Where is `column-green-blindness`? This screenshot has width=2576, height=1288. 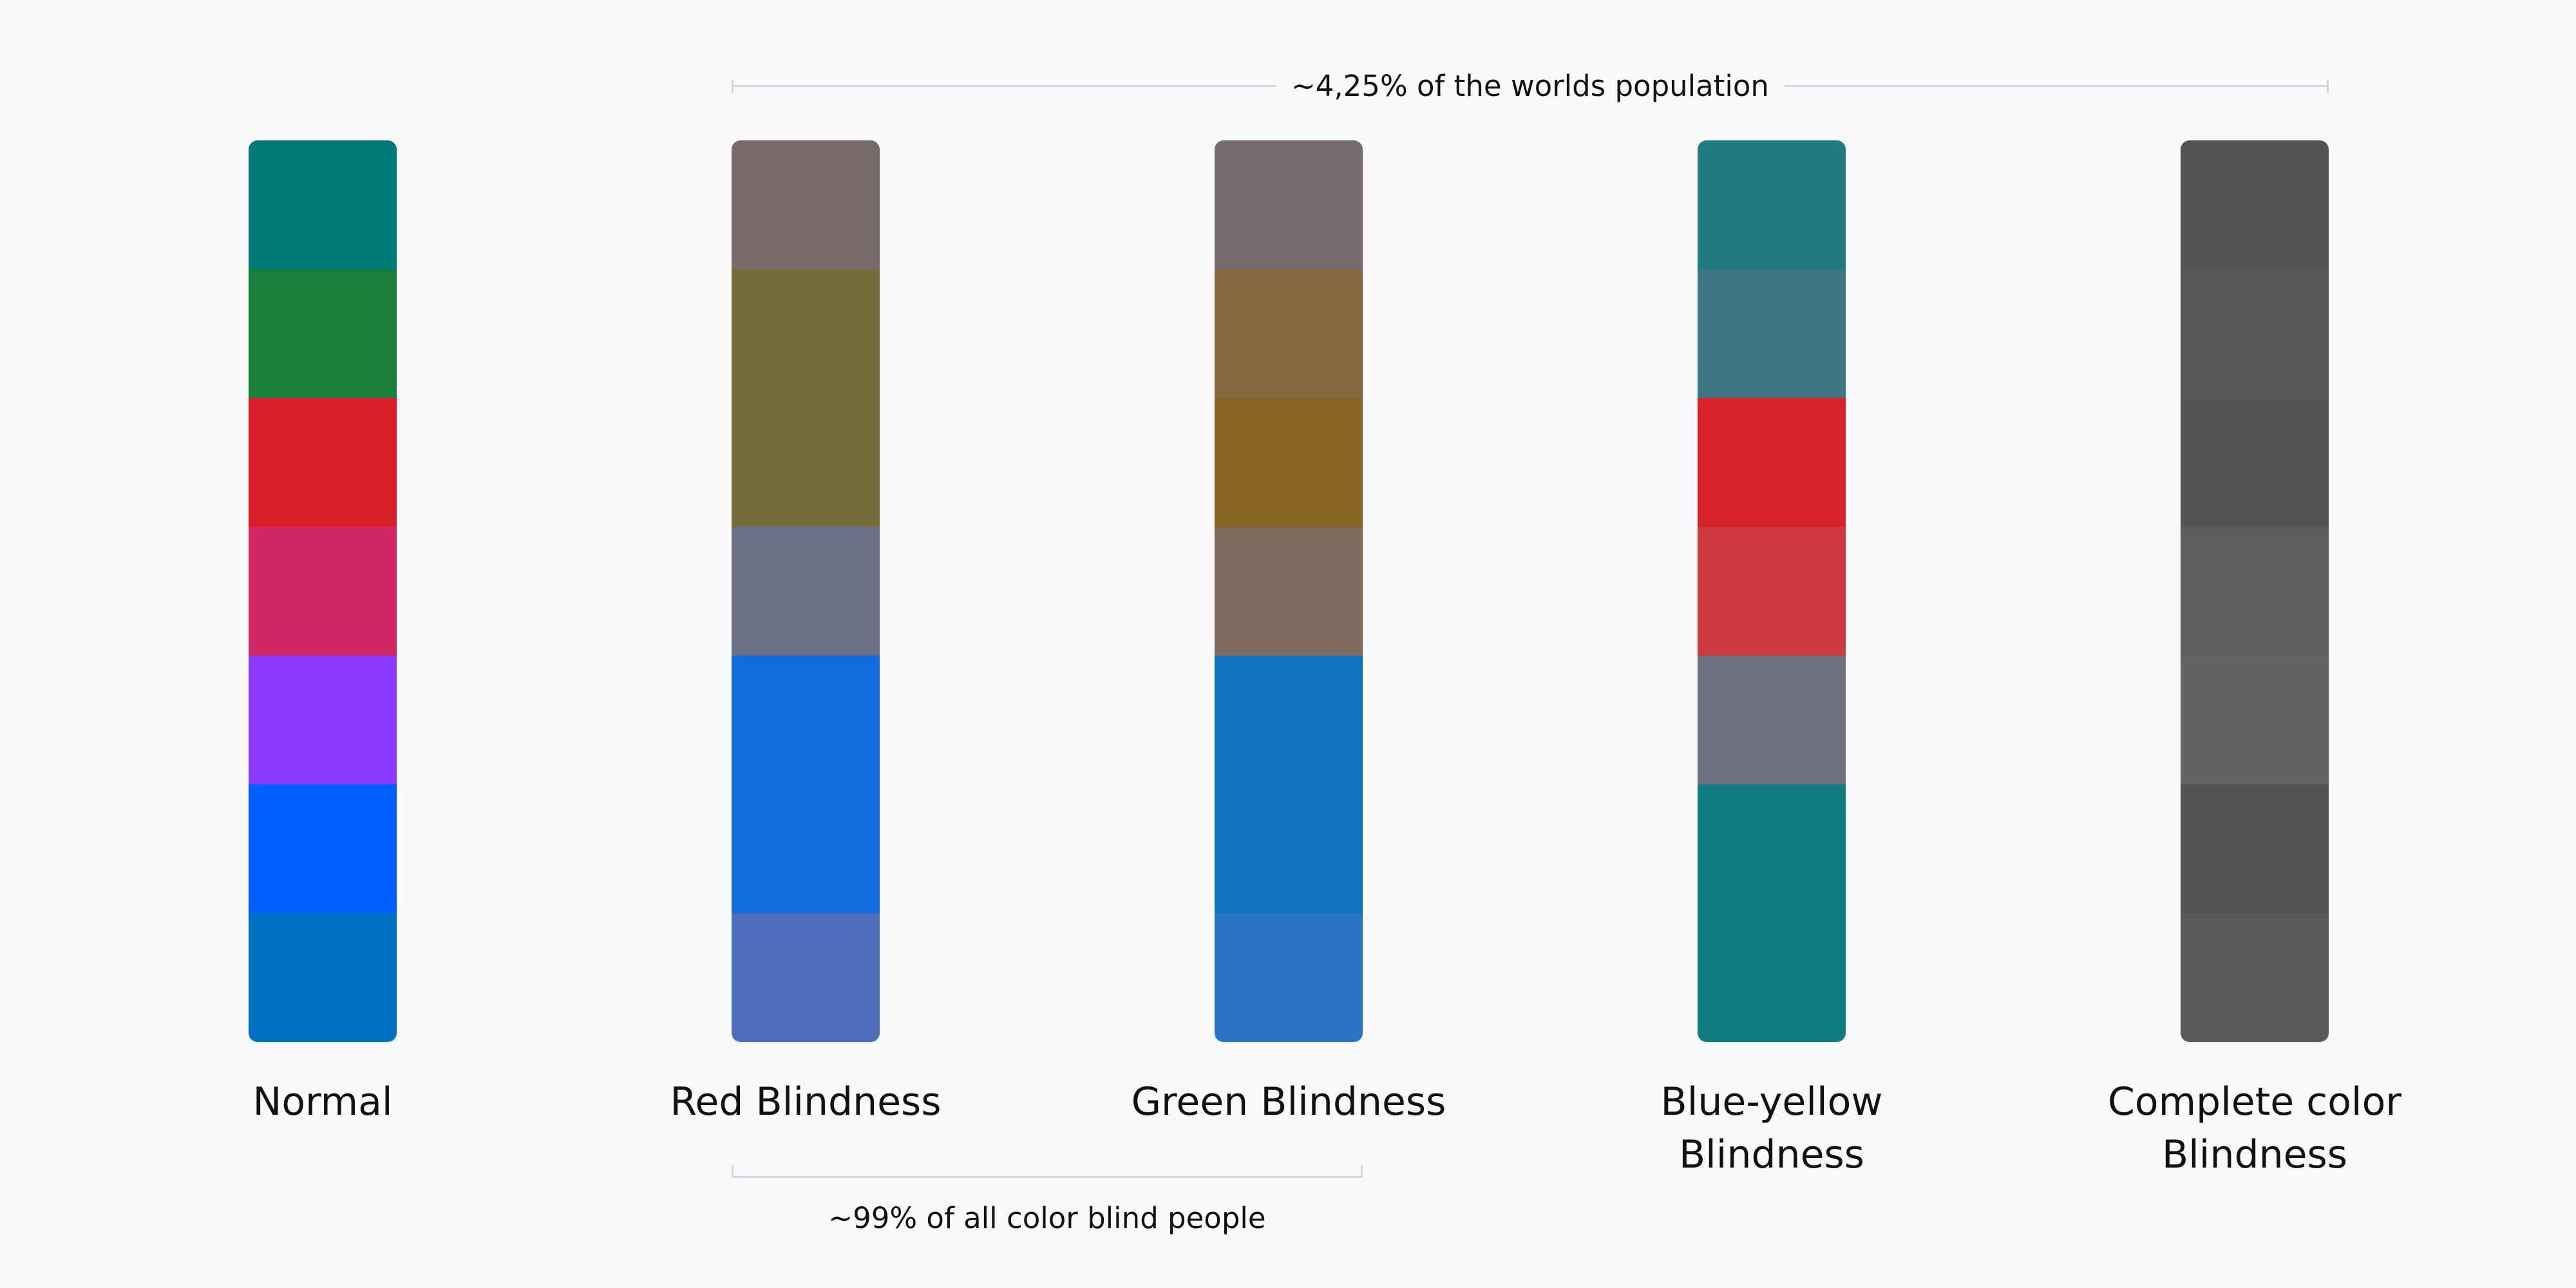 column-green-blindness is located at coordinates (1289, 591).